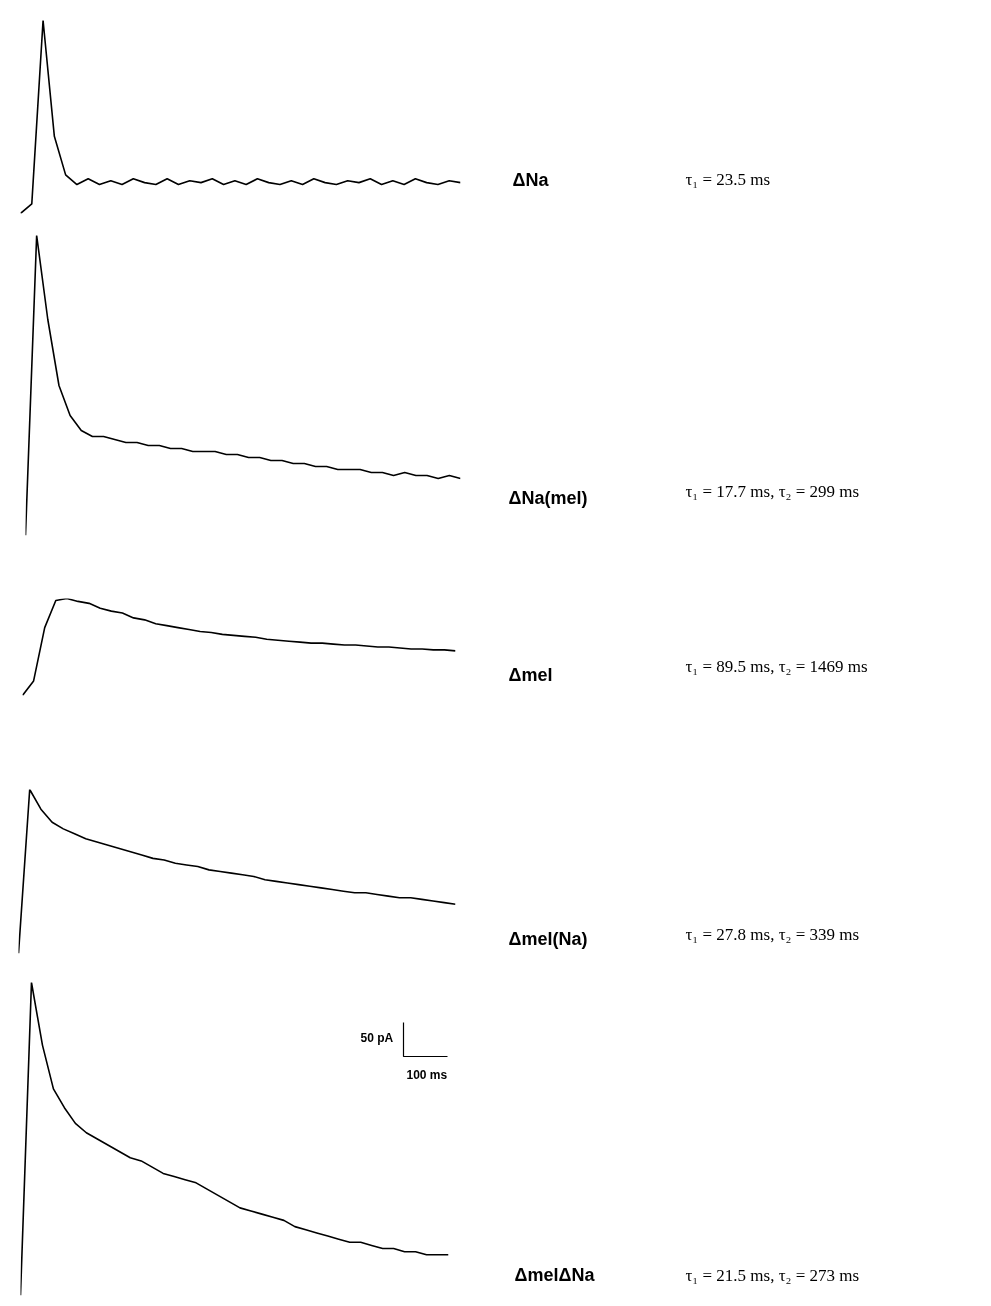  What do you see at coordinates (377, 1037) in the screenshot?
I see `annotation: 50 pA` at bounding box center [377, 1037].